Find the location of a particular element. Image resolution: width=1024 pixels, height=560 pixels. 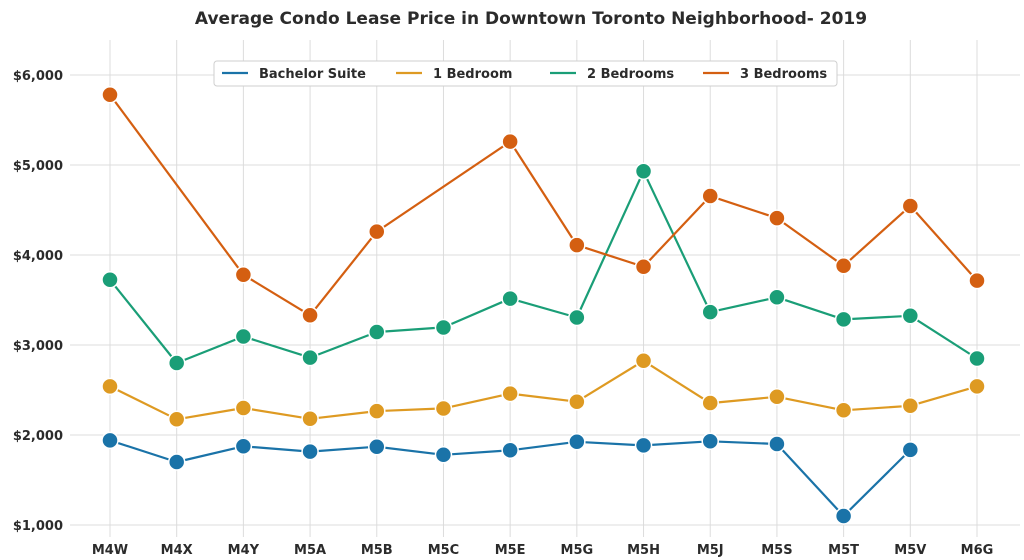

x-tick-label: M5G is located at coordinates (577, 550).